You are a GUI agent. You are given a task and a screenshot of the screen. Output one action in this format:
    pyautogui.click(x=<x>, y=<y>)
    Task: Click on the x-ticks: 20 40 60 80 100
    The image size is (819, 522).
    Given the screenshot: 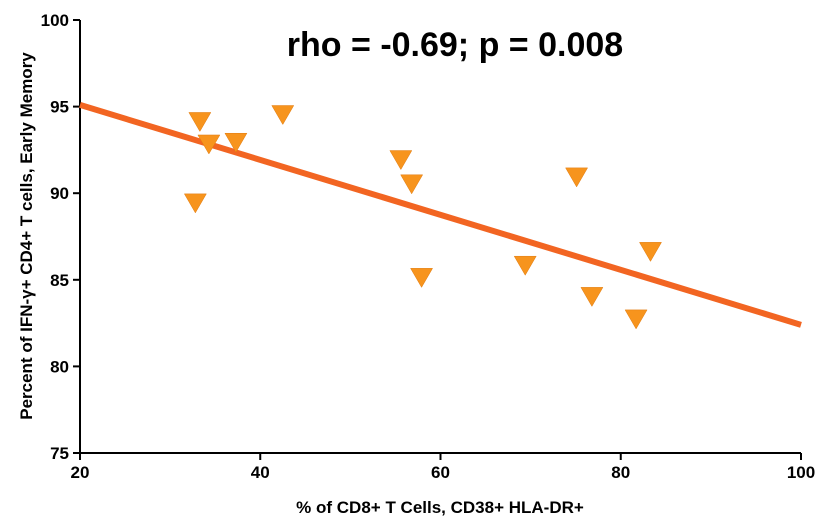 What is the action you would take?
    pyautogui.click(x=443, y=467)
    